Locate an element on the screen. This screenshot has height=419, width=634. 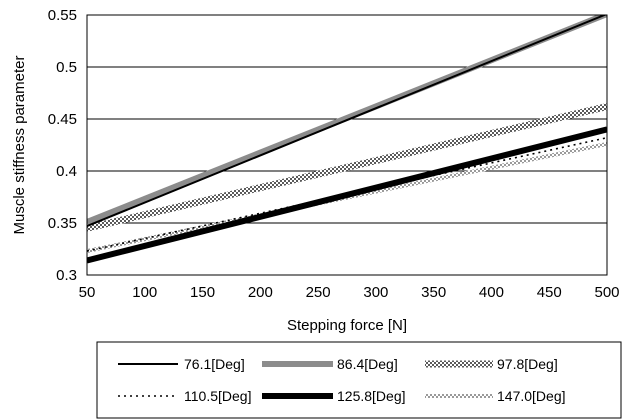
legend-label-4: 125.8[Deg] is located at coordinates (371, 396).